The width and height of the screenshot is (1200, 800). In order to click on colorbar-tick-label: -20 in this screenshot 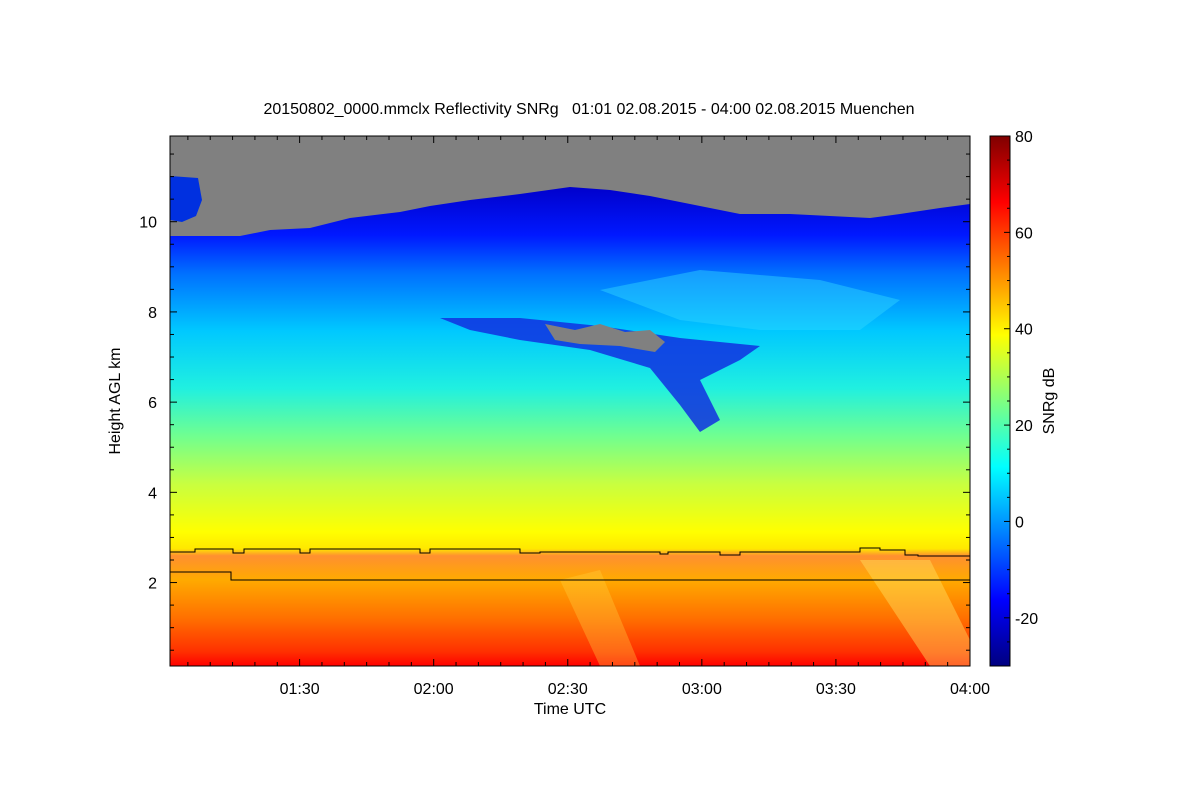, I will do `click(1026, 619)`.